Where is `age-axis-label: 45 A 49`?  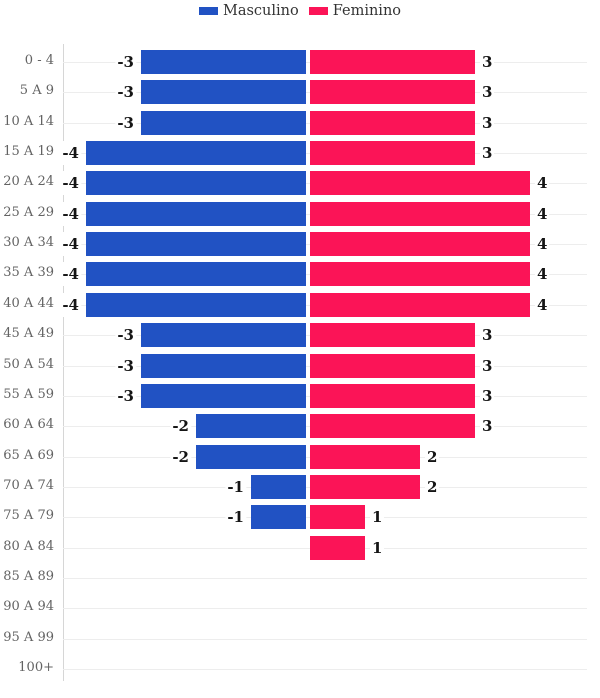 age-axis-label: 45 A 49 is located at coordinates (28, 333).